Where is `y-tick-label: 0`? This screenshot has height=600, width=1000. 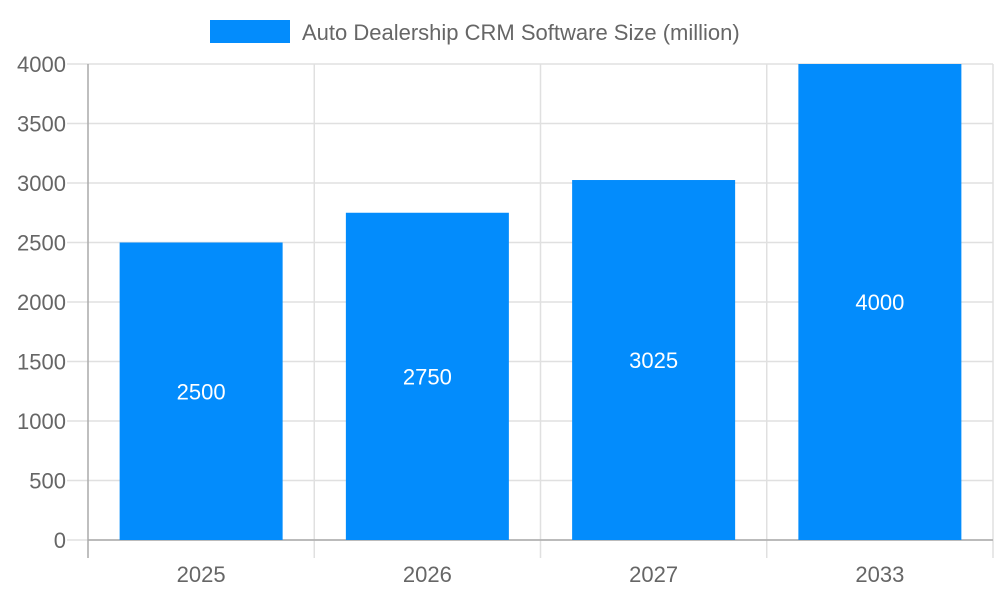 y-tick-label: 0 is located at coordinates (60, 540).